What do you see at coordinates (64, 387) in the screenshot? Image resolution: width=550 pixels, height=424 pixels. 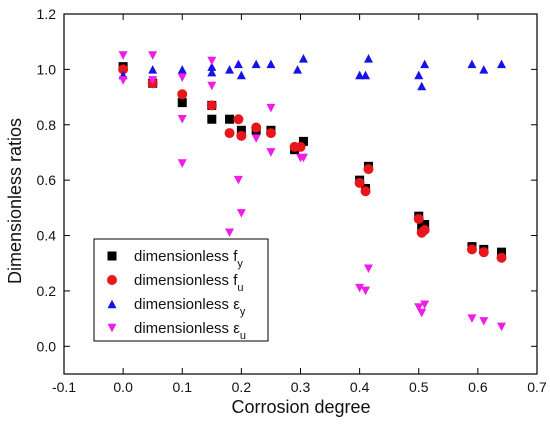 I see `x-axis-tick-label: -0.1` at bounding box center [64, 387].